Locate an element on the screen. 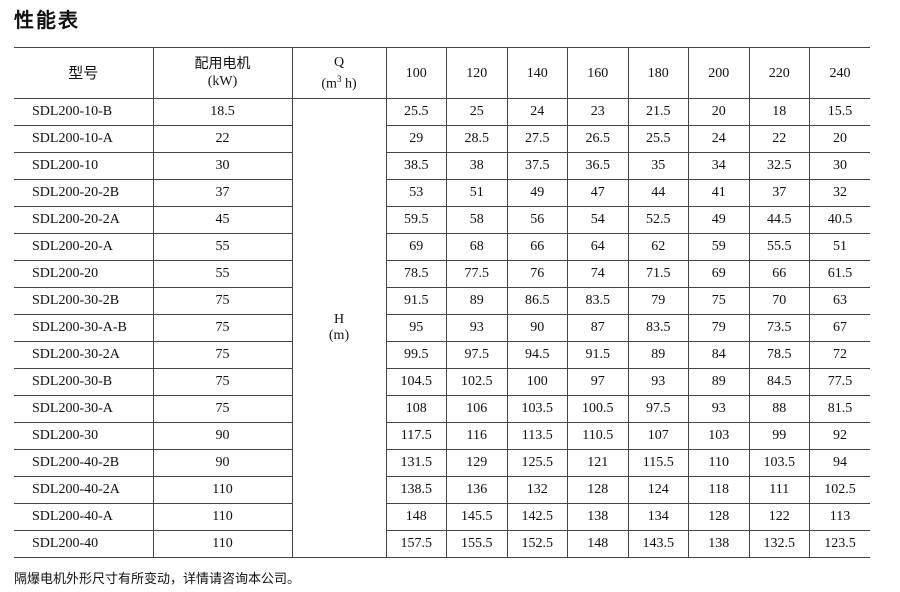 The height and width of the screenshot is (592, 900). cell-head-value: 93 is located at coordinates (719, 409).